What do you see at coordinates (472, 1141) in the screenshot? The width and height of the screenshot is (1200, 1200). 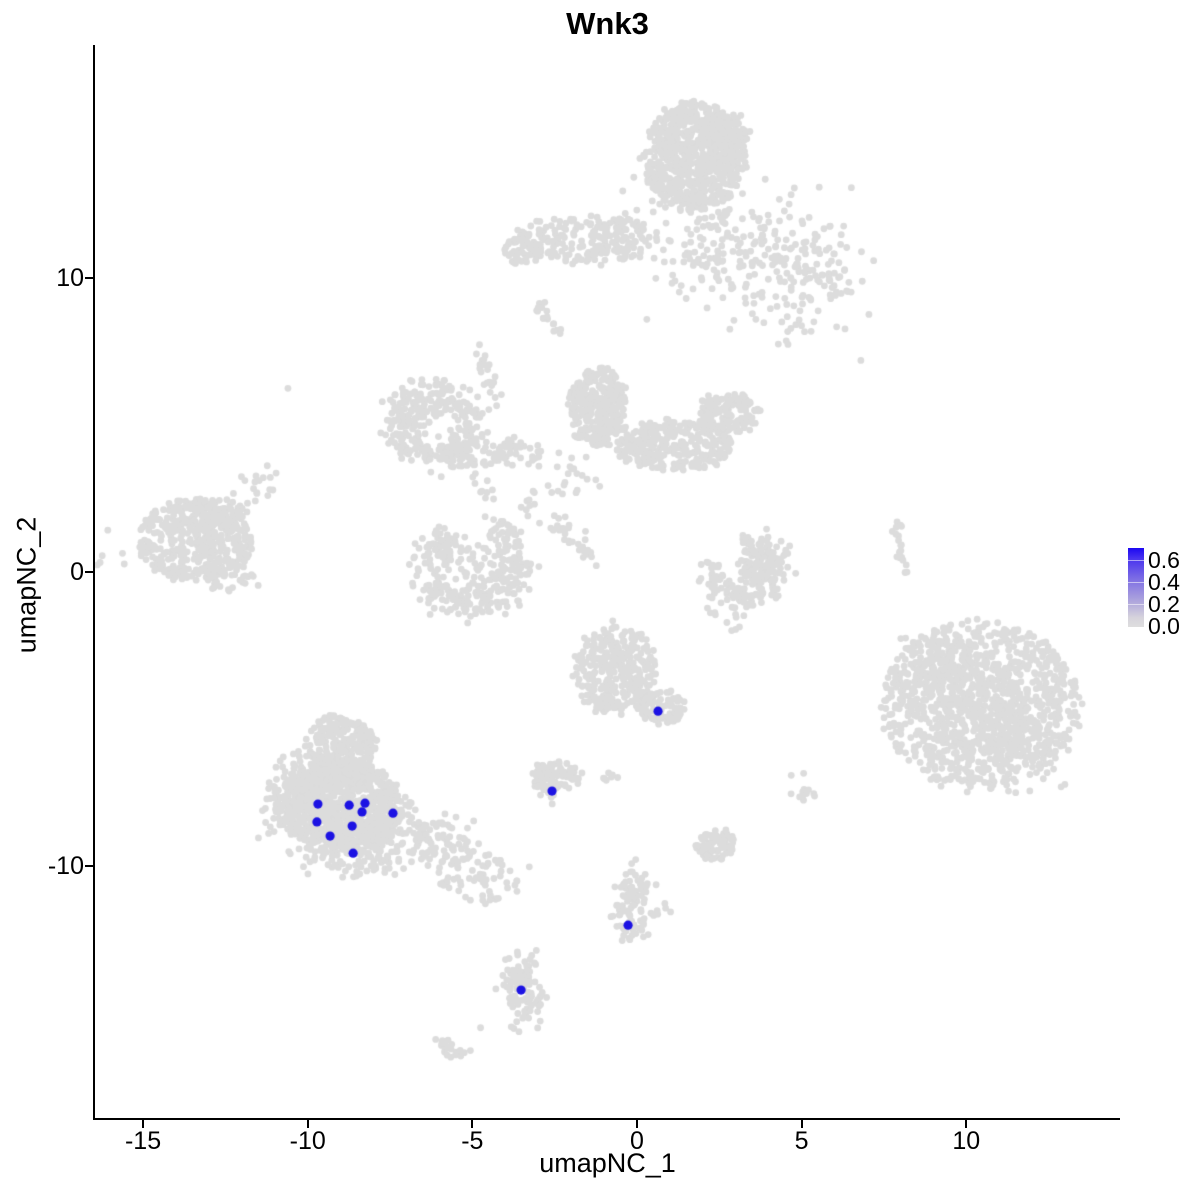 I see `x-tick-label: -5` at bounding box center [472, 1141].